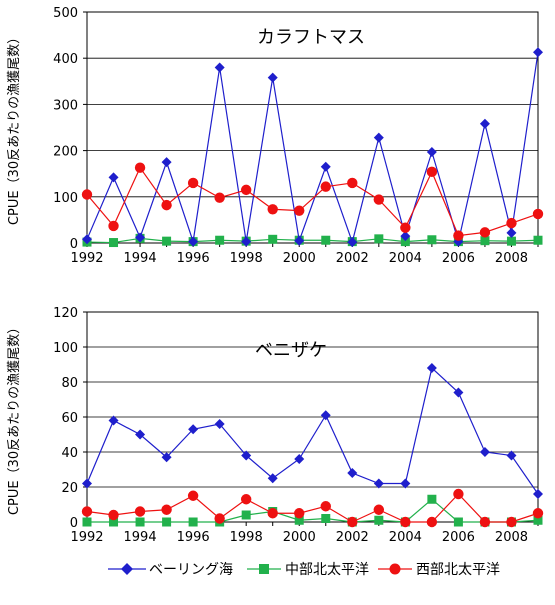 This screenshot has height=605, width=555. What do you see at coordinates (65, 105) in the screenshot?
I see `y-tick-label: 300` at bounding box center [65, 105].